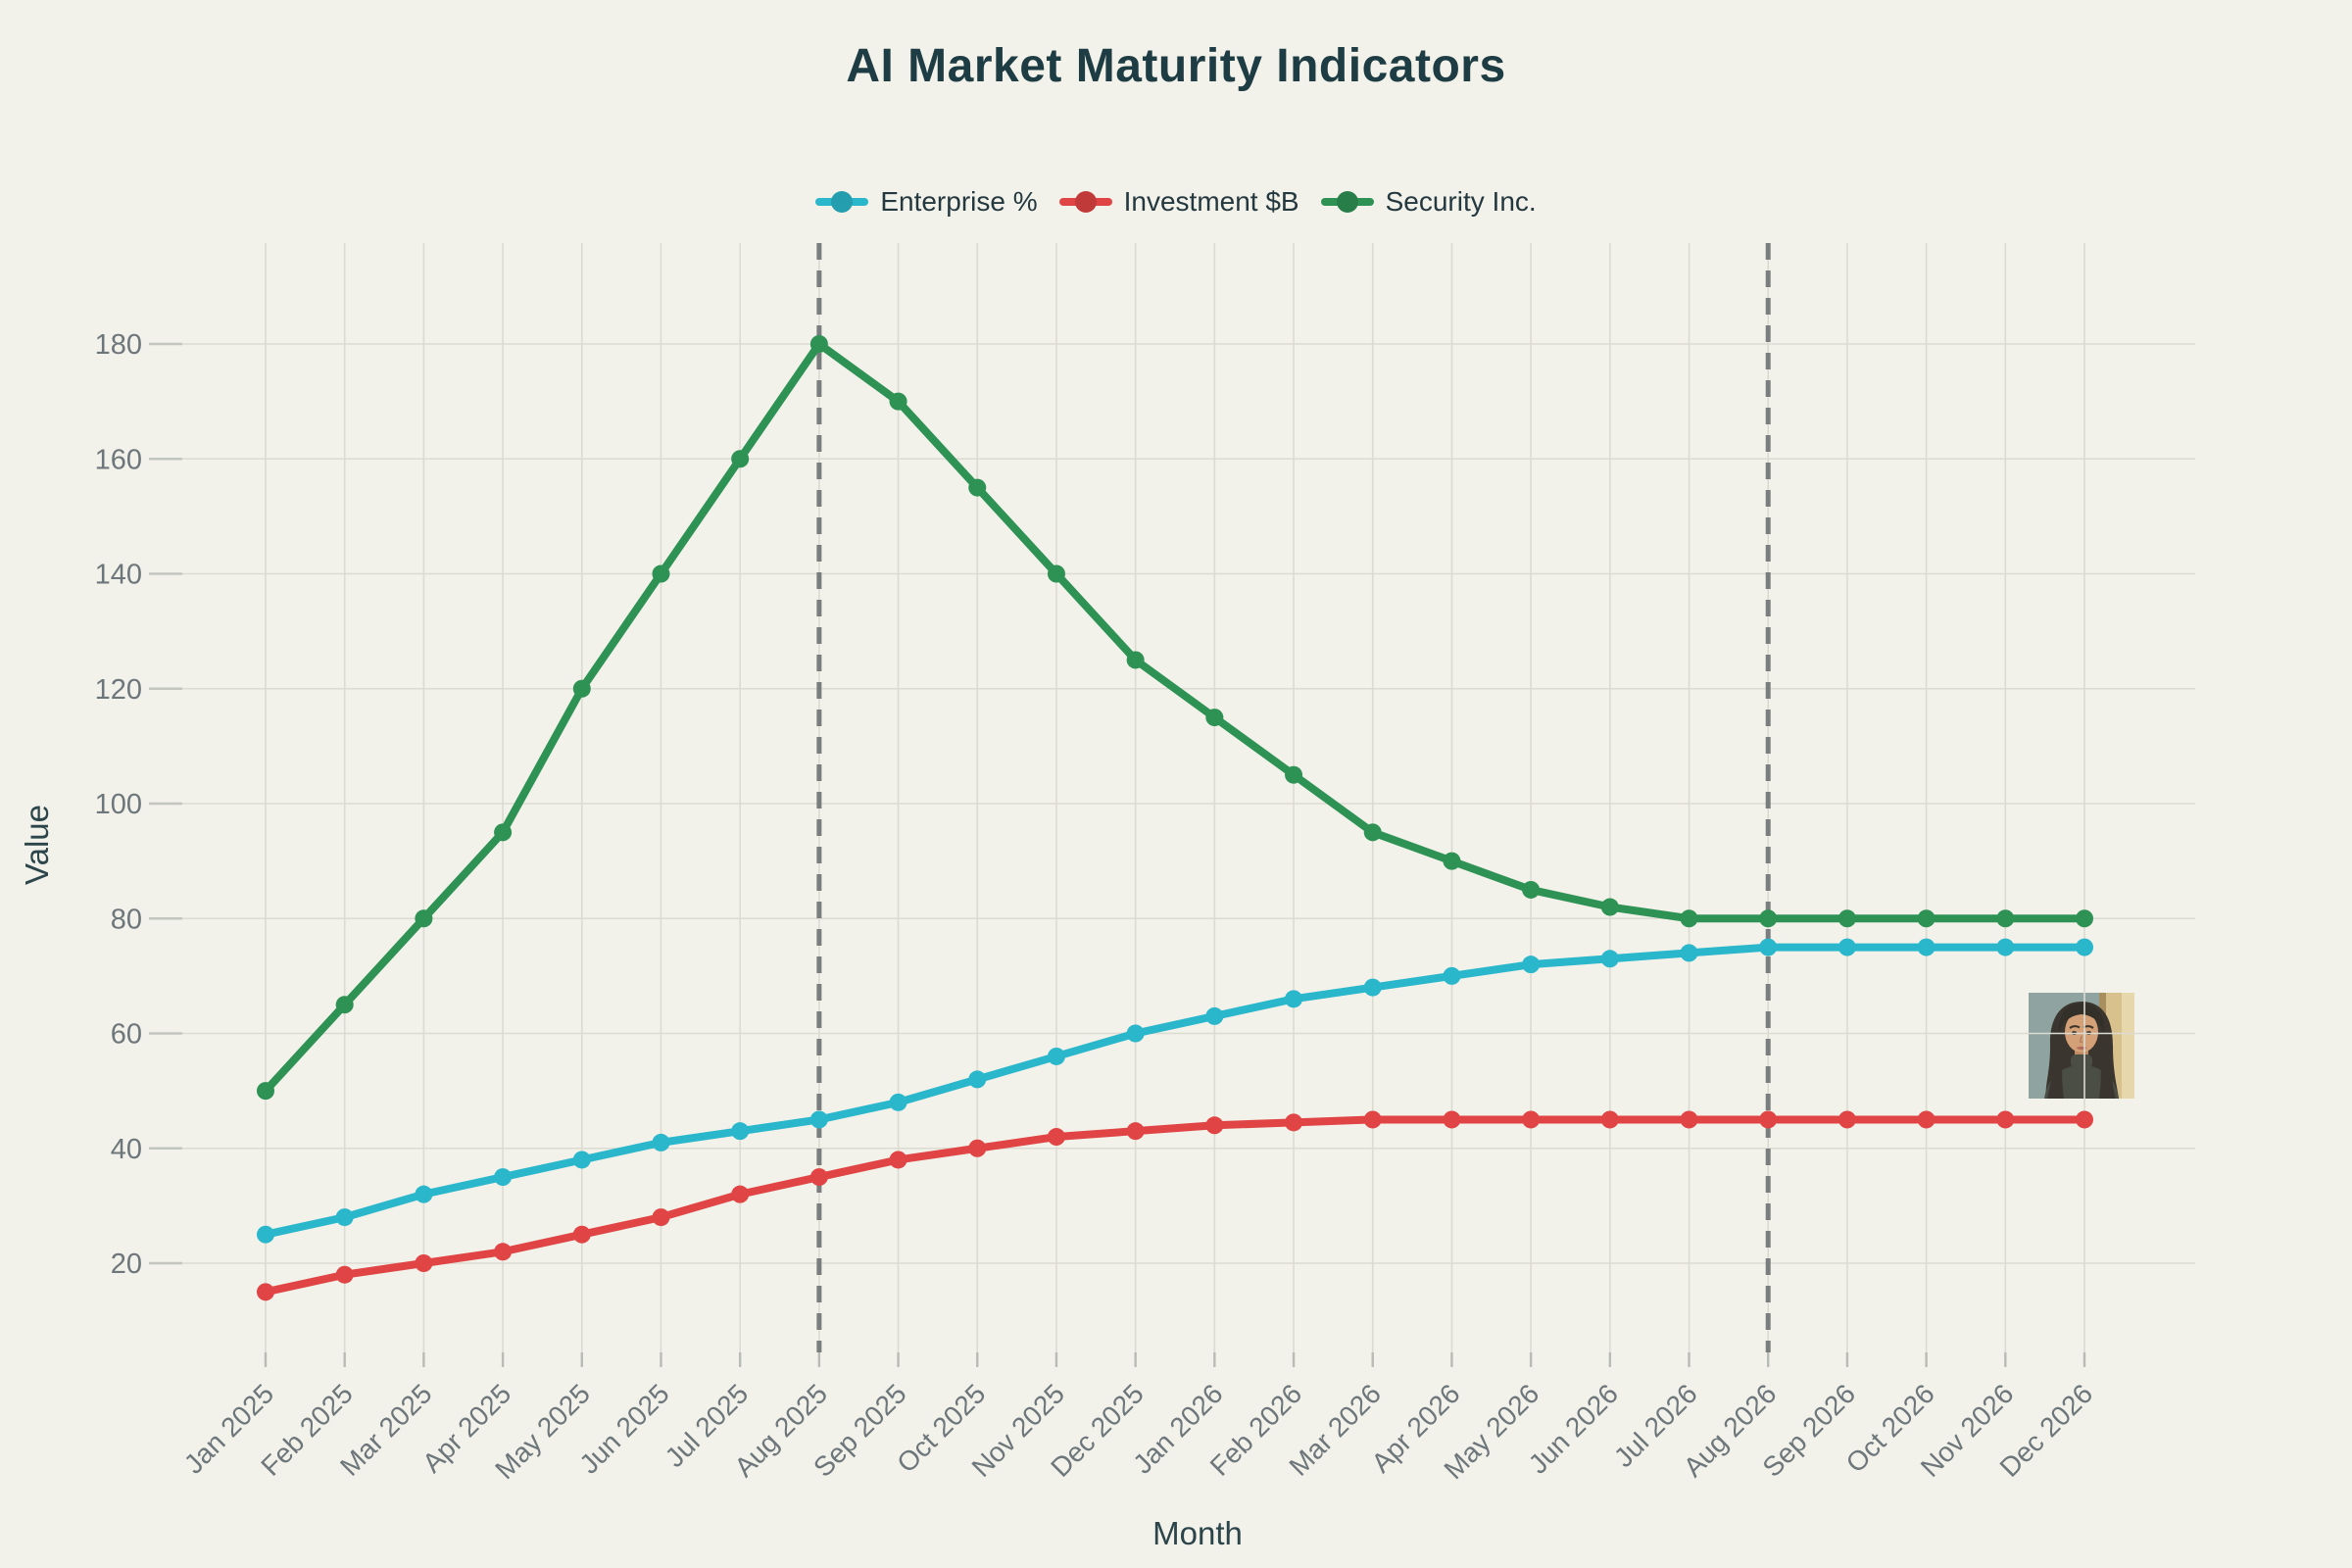 The image size is (2352, 1568). What do you see at coordinates (842, 202) in the screenshot?
I see `legend-swatch-enterprise-icon` at bounding box center [842, 202].